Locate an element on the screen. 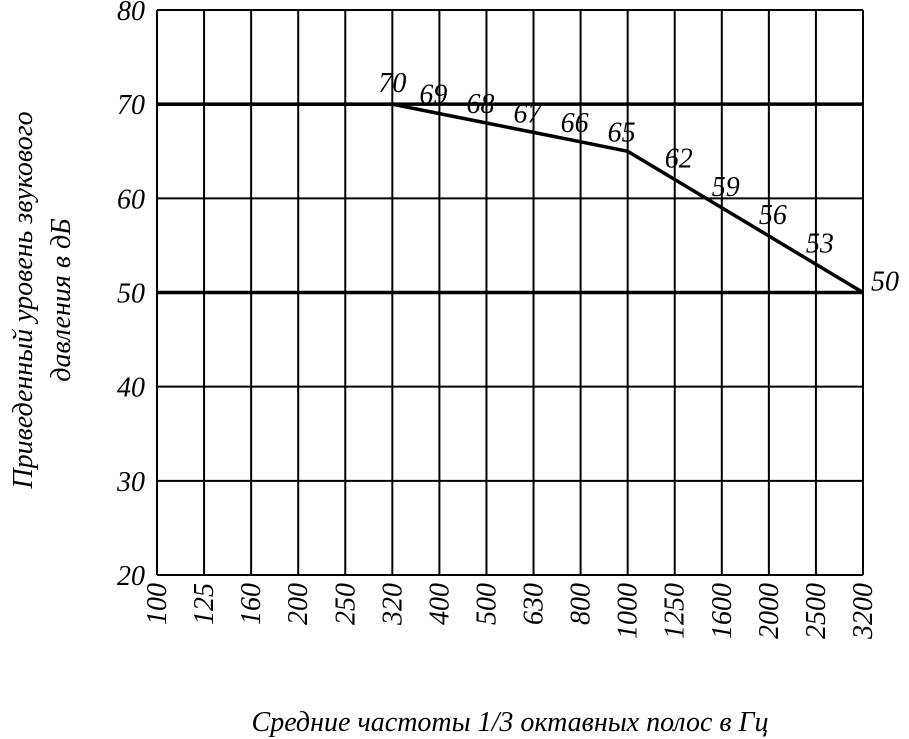 The width and height of the screenshot is (909, 739). y-axis-title-line2: давления в дБ is located at coordinates (61, 299).